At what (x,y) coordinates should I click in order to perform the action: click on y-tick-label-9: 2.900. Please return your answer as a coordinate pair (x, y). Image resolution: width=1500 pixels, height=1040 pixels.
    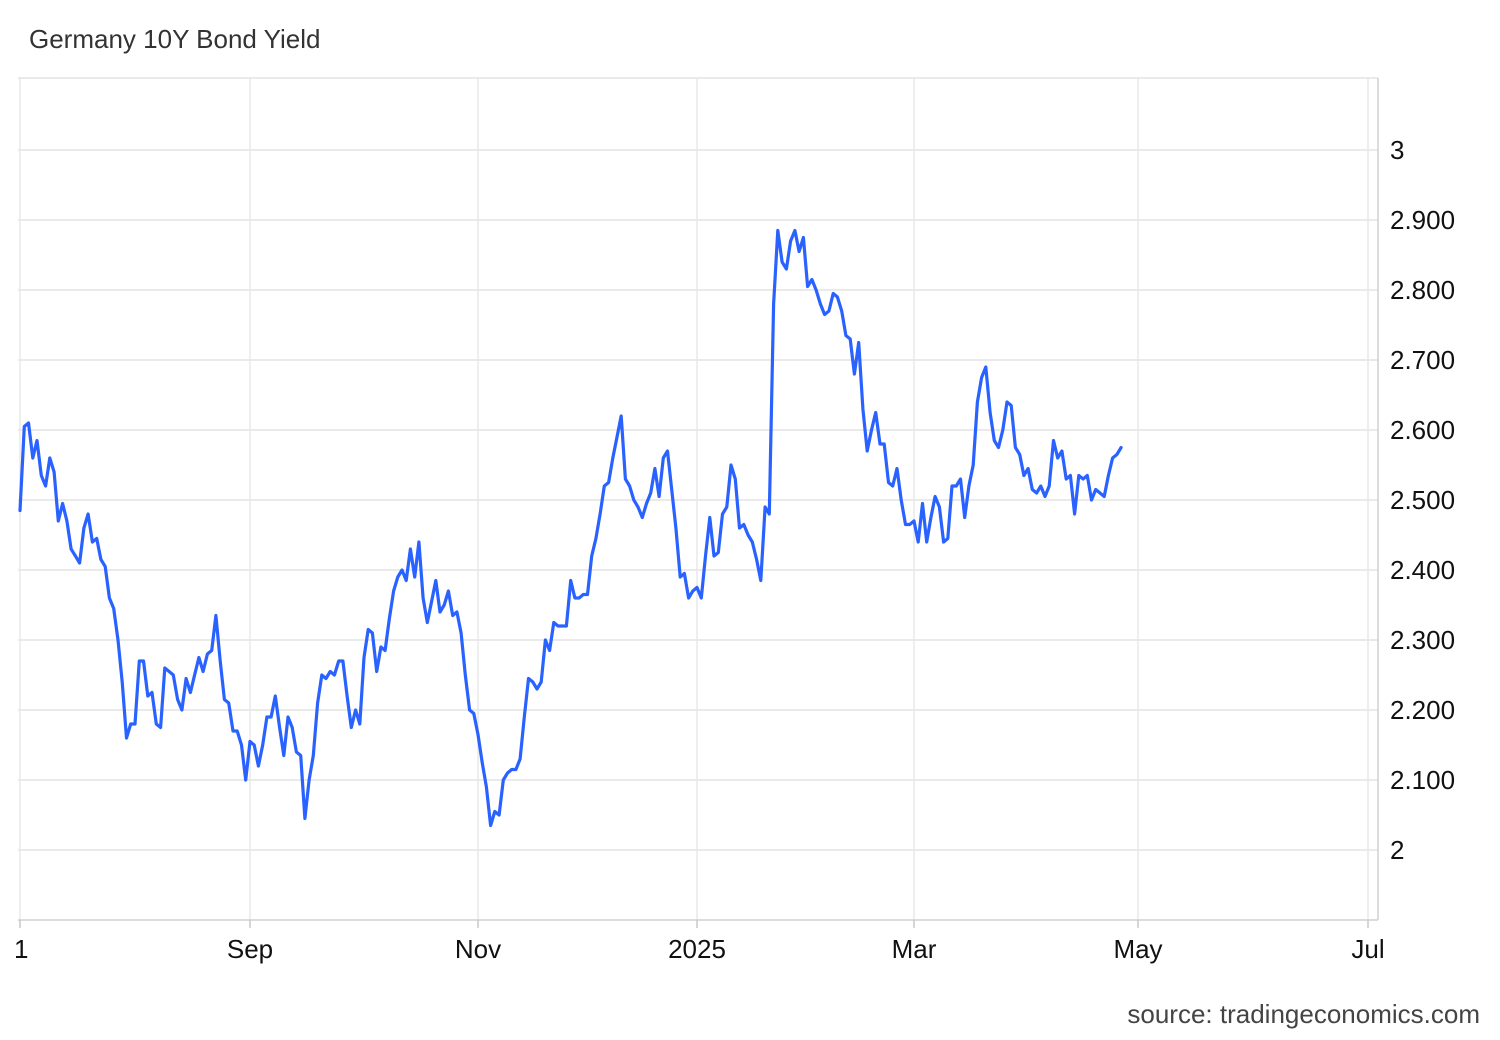
    Looking at the image, I should click on (1422, 220).